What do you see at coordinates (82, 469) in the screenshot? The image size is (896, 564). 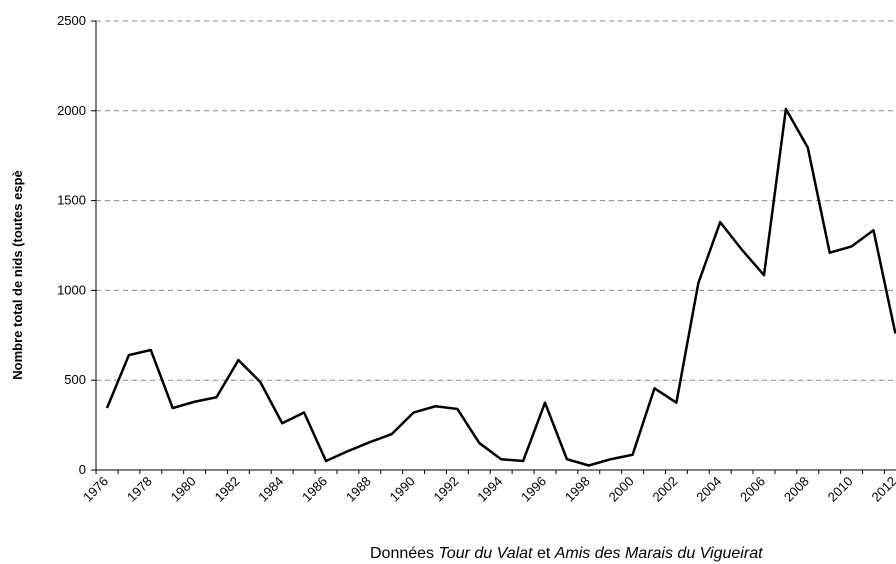 I see `y-tick-label: 0` at bounding box center [82, 469].